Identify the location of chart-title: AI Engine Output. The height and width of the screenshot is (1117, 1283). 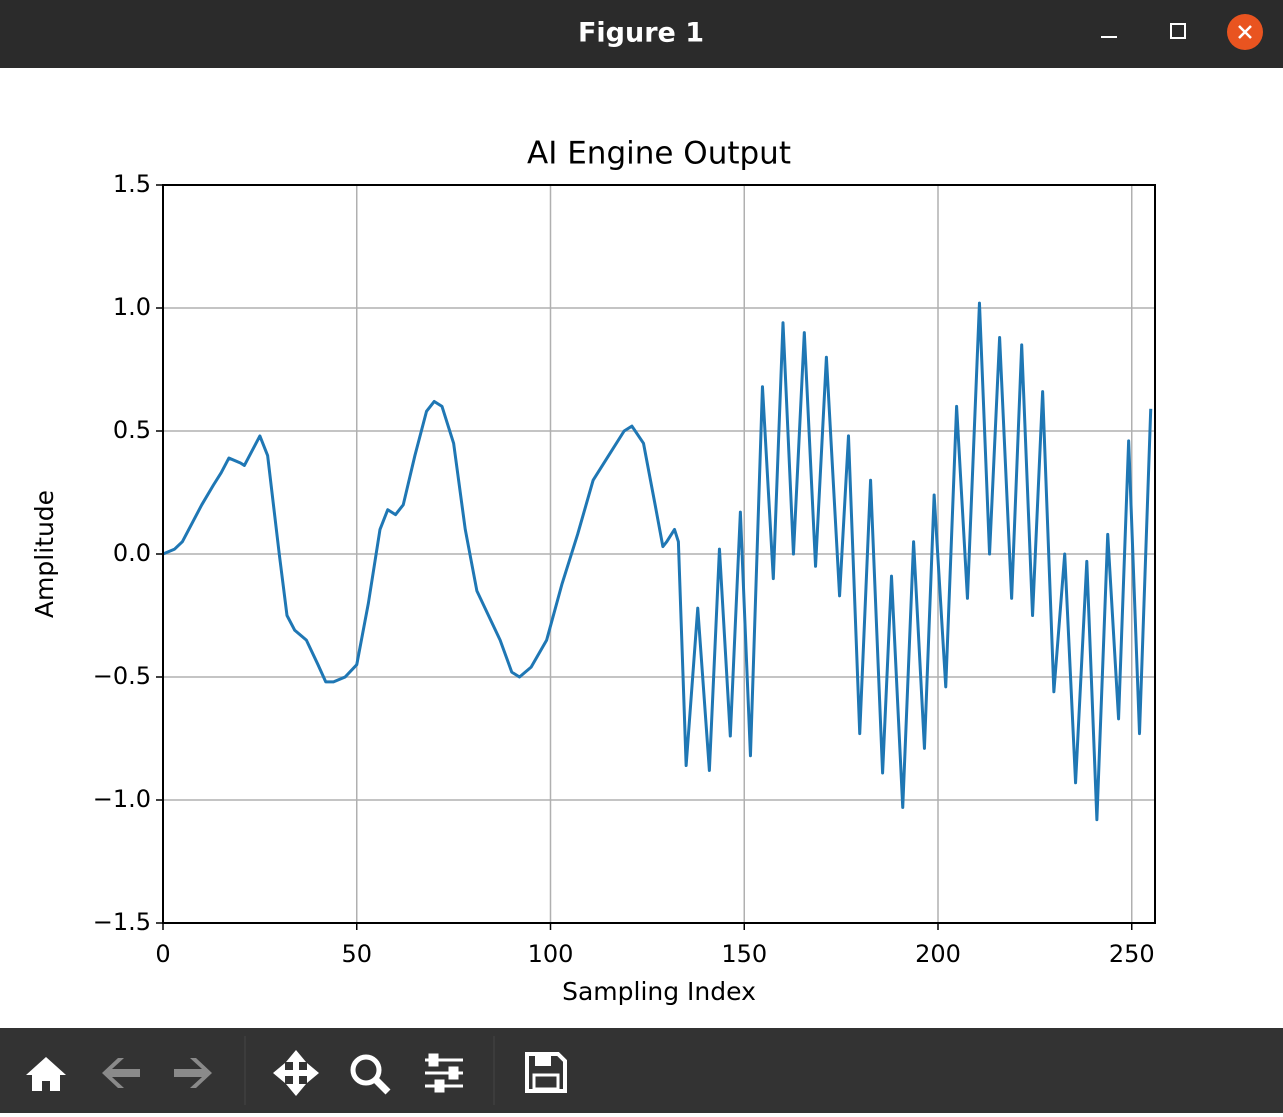
(659, 154).